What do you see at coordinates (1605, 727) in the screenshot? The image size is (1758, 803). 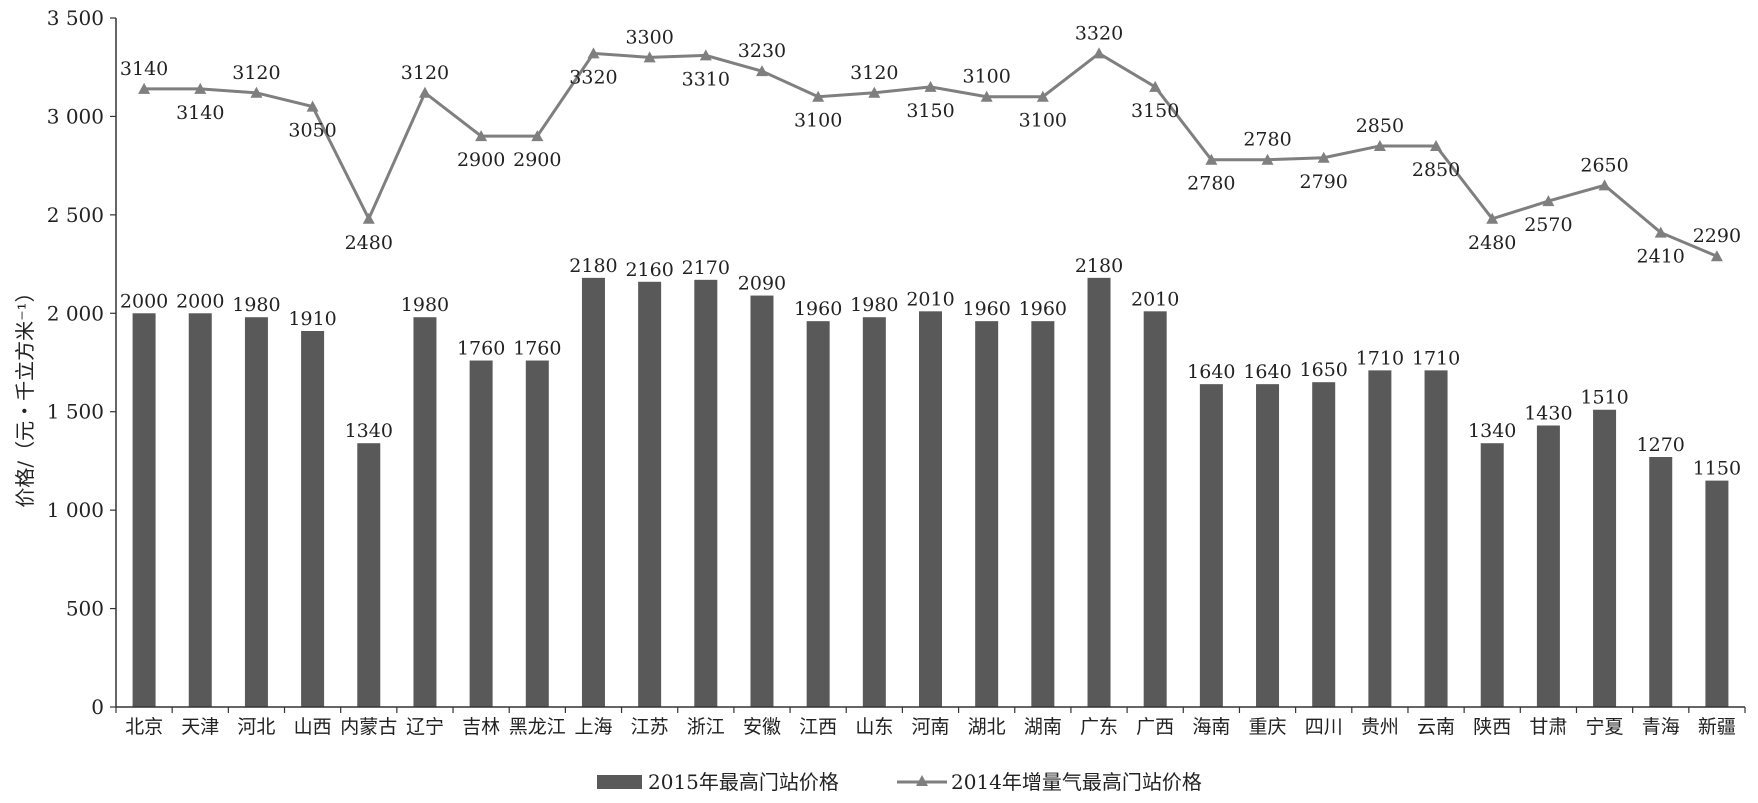 I see `x-tick-label: 宁夏` at bounding box center [1605, 727].